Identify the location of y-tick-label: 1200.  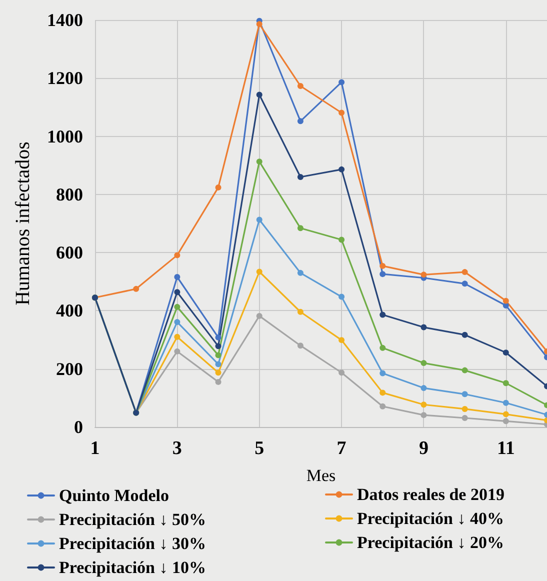
(65, 78).